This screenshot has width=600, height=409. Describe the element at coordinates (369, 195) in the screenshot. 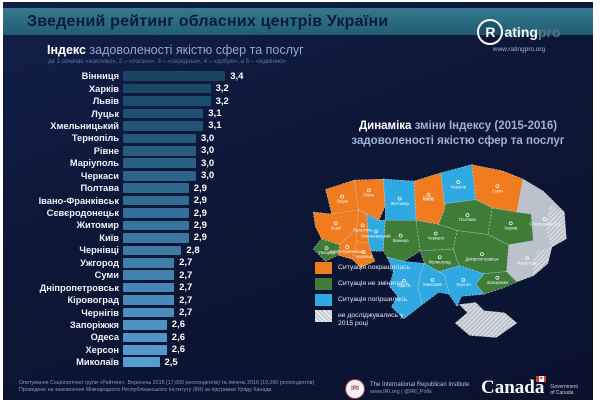

I see `map-city-label: Рівне` at that location.